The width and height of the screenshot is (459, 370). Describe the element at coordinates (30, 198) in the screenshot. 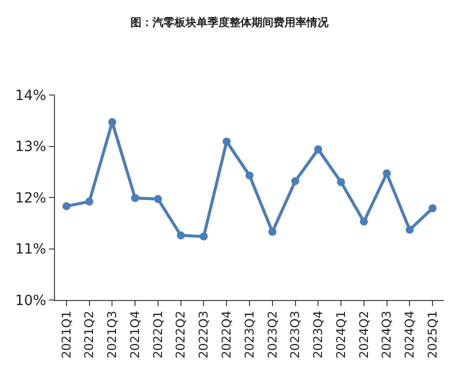

I see `y-tick-label: 12%` at that location.